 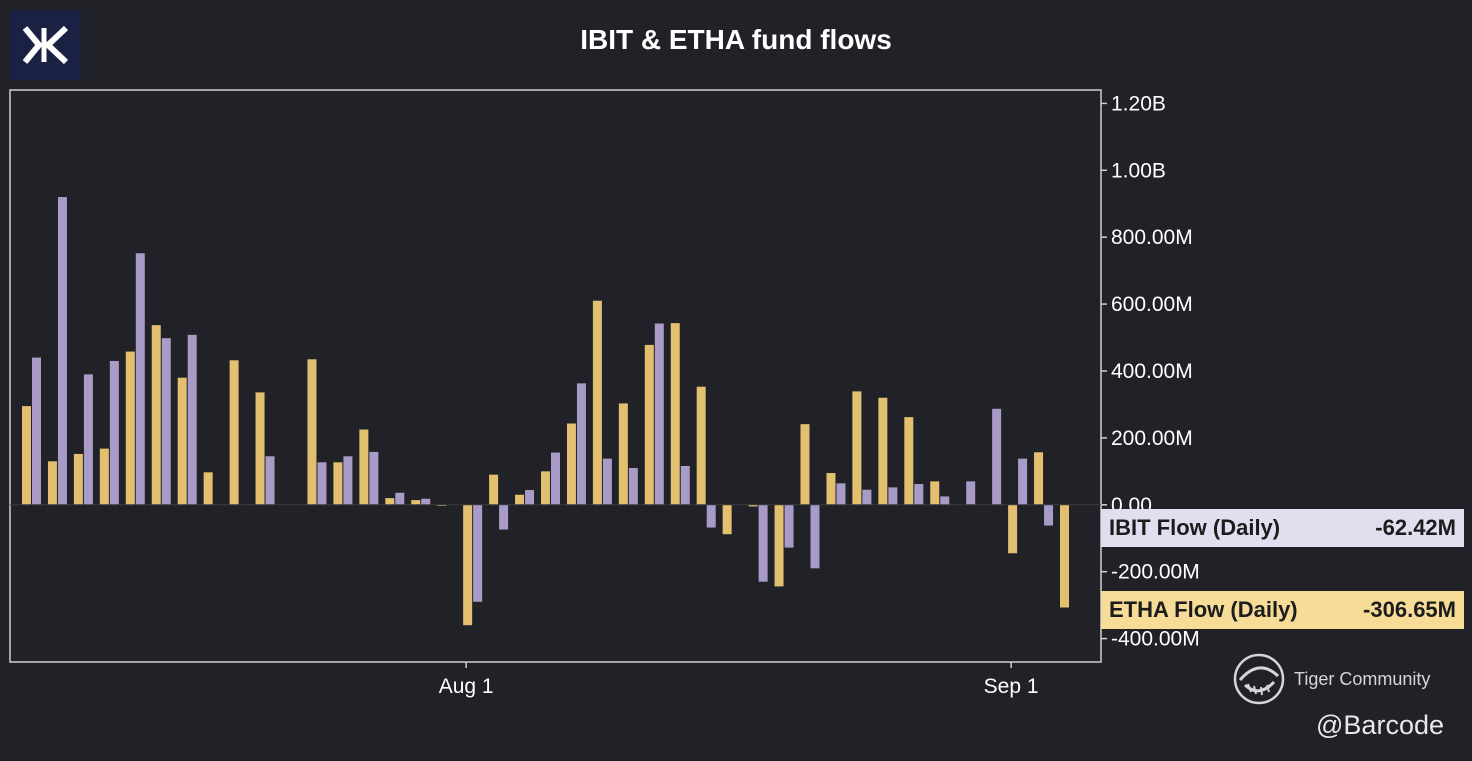 What do you see at coordinates (1155, 639) in the screenshot?
I see `y-tick-label: -400.00M` at bounding box center [1155, 639].